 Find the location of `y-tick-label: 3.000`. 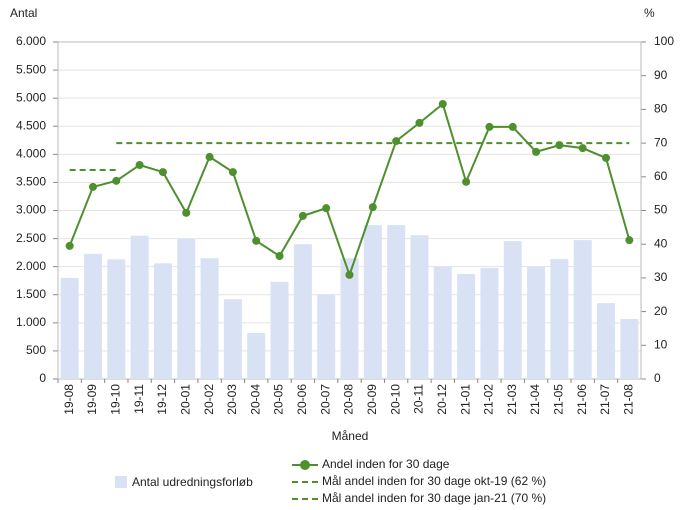

y-tick-label: 3.000 is located at coordinates (31, 210).